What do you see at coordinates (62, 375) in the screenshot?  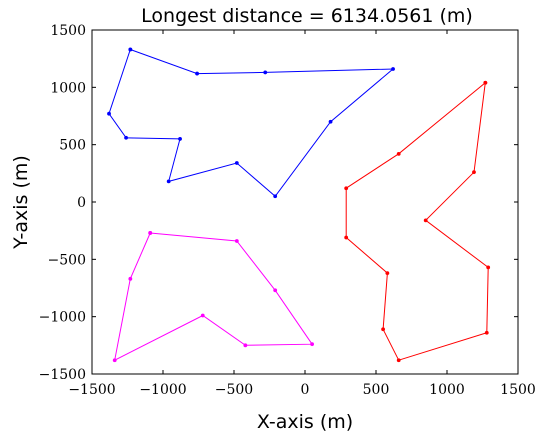 I see `y-tick-label: −1500` at bounding box center [62, 375].